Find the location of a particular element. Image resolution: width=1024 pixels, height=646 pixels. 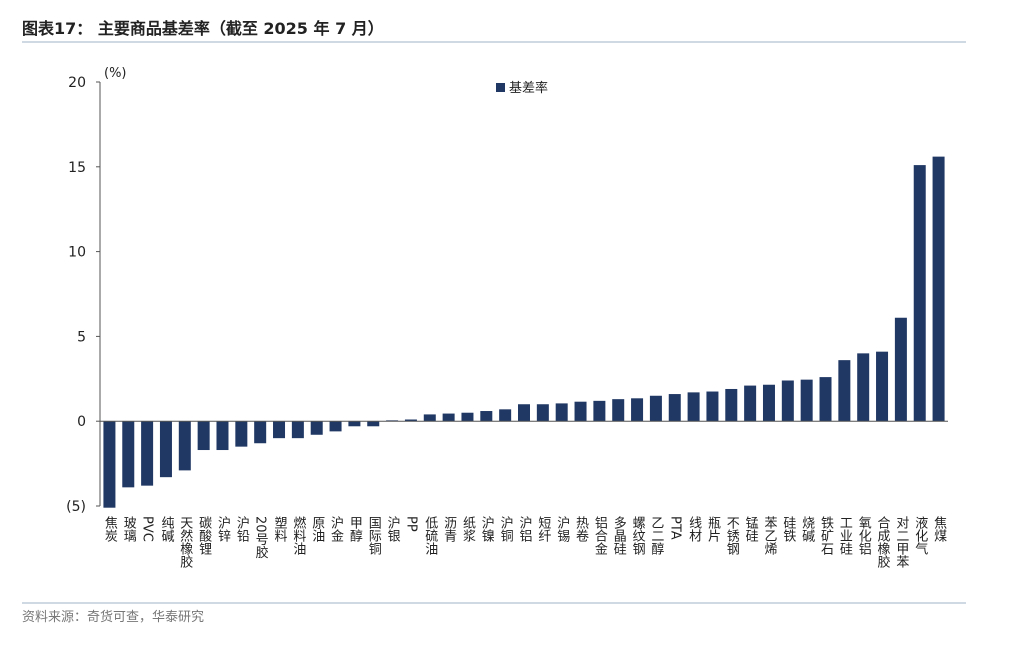

y-tick-label: 5 is located at coordinates (81, 337).